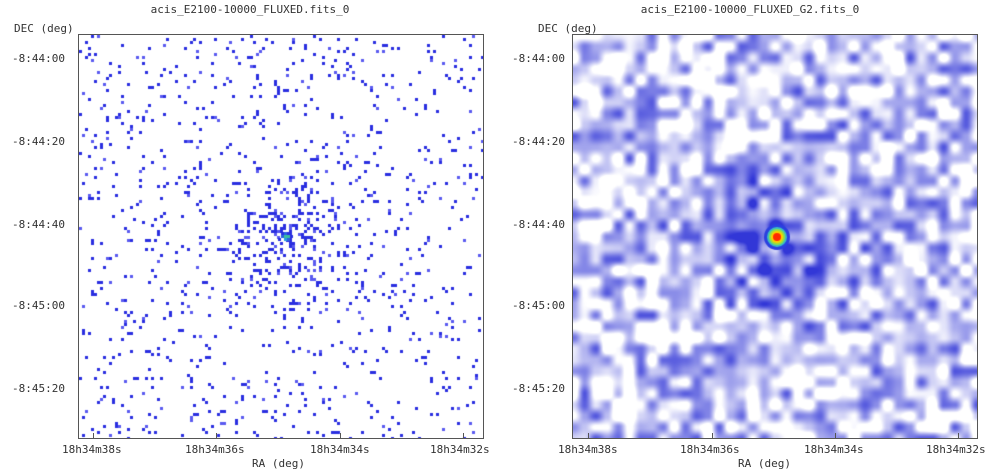 This screenshot has width=1000, height=476. I want to click on left-y-axis-label: DEC (deg), so click(44, 28).